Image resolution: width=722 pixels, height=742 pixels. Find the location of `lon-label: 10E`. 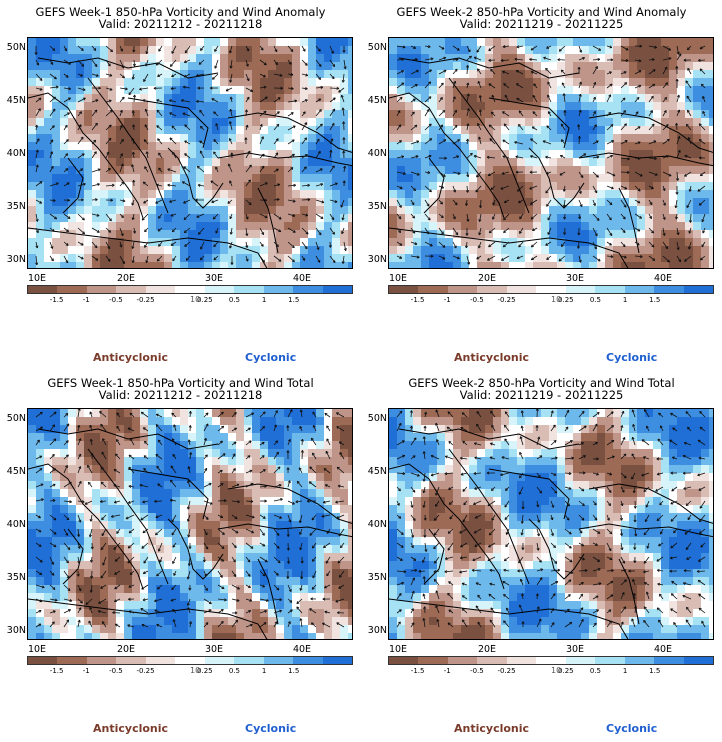

lon-label: 10E is located at coordinates (37, 278).